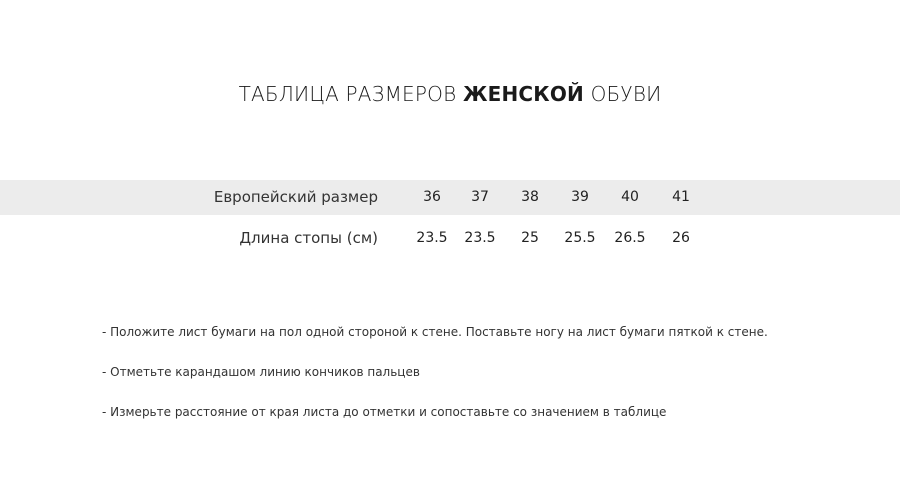 The width and height of the screenshot is (900, 500). Describe the element at coordinates (681, 238) in the screenshot. I see `table-cell: 26` at that location.